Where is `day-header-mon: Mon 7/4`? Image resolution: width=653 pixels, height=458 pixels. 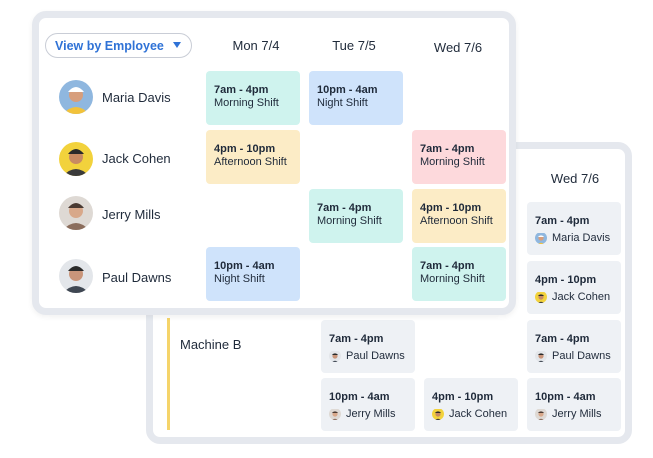
day-header-mon: Mon 7/4 is located at coordinates (256, 45).